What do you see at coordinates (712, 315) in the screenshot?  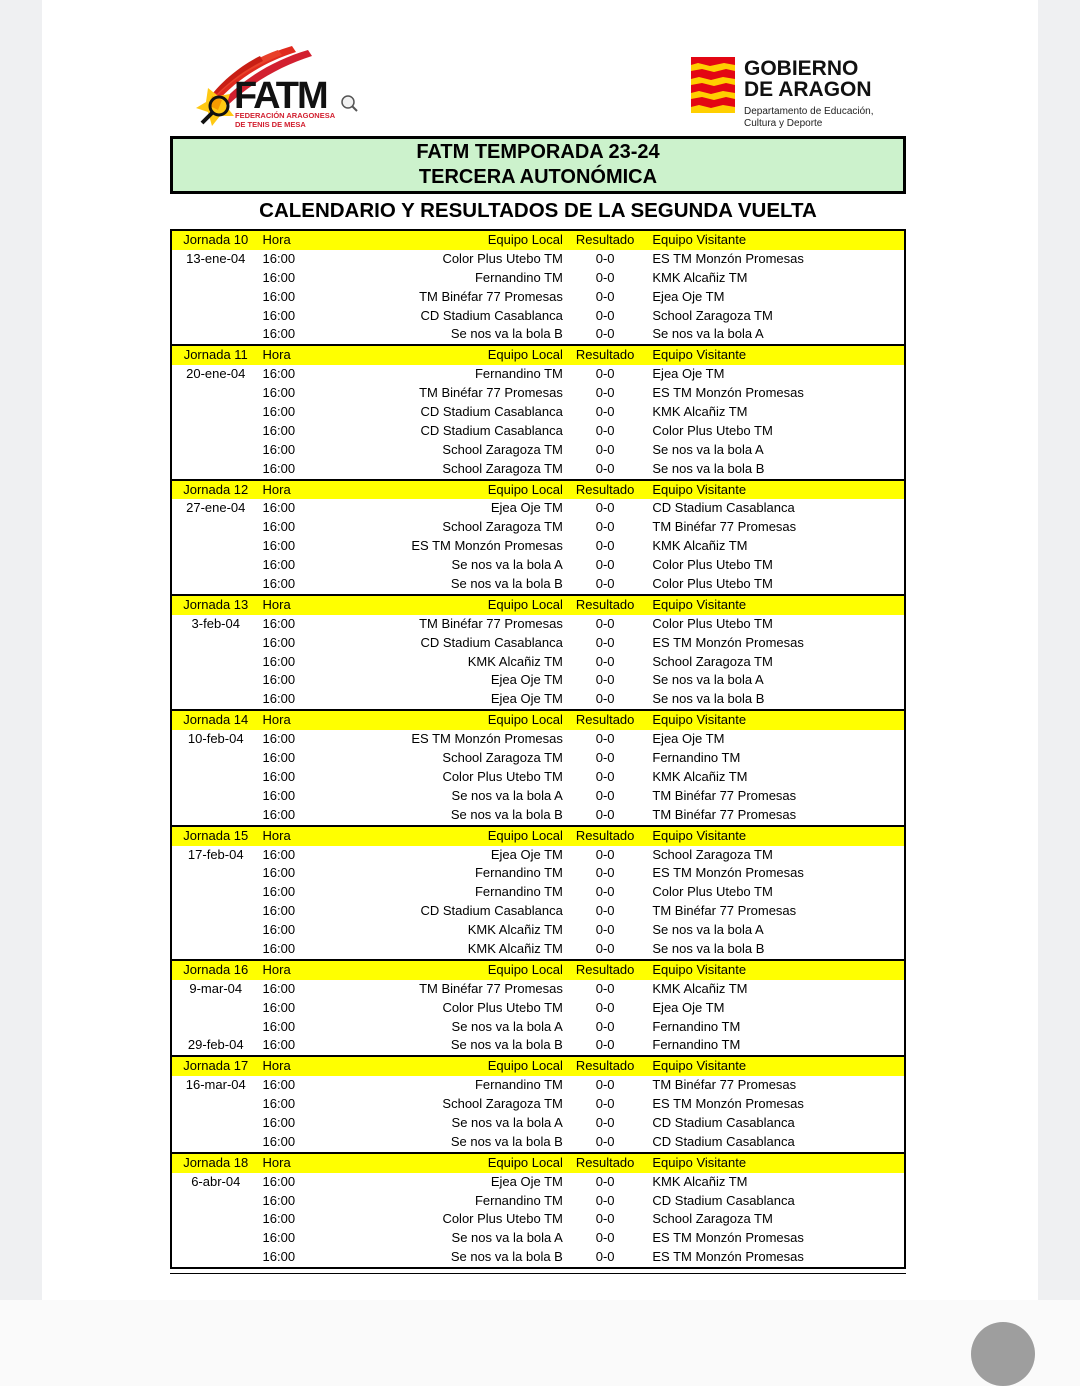 I see `match-visitor-team: School Zaragoza TM` at bounding box center [712, 315].